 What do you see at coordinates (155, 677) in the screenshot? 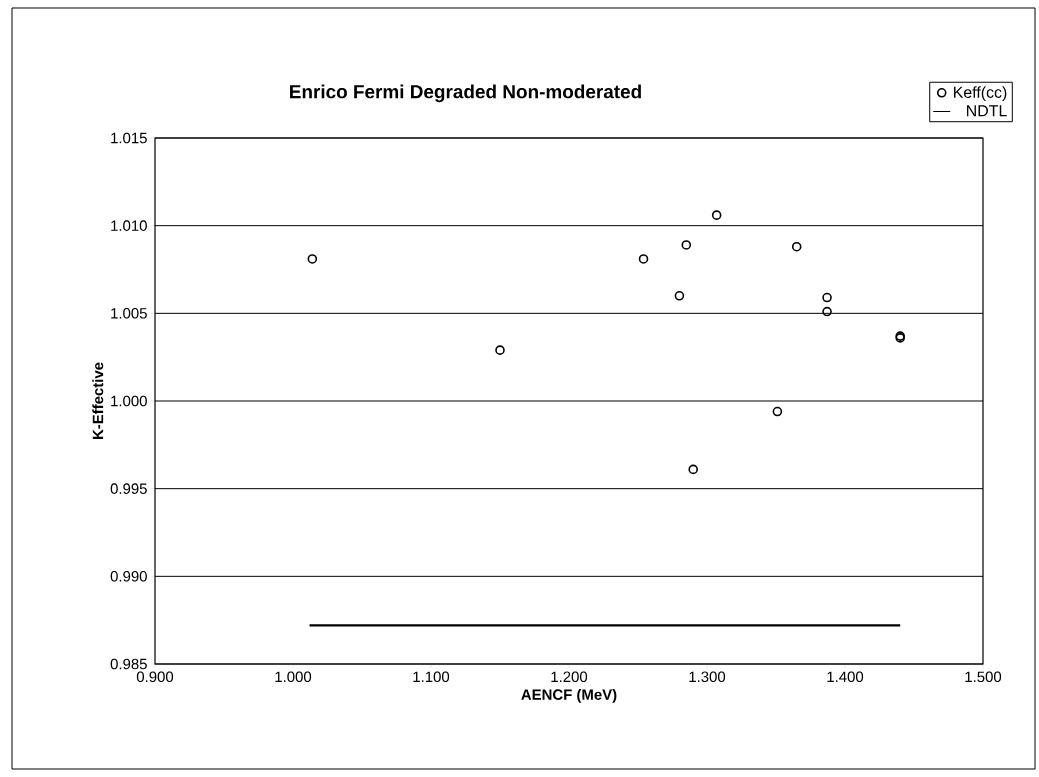
I see `x-tick-label: 0.900` at bounding box center [155, 677].